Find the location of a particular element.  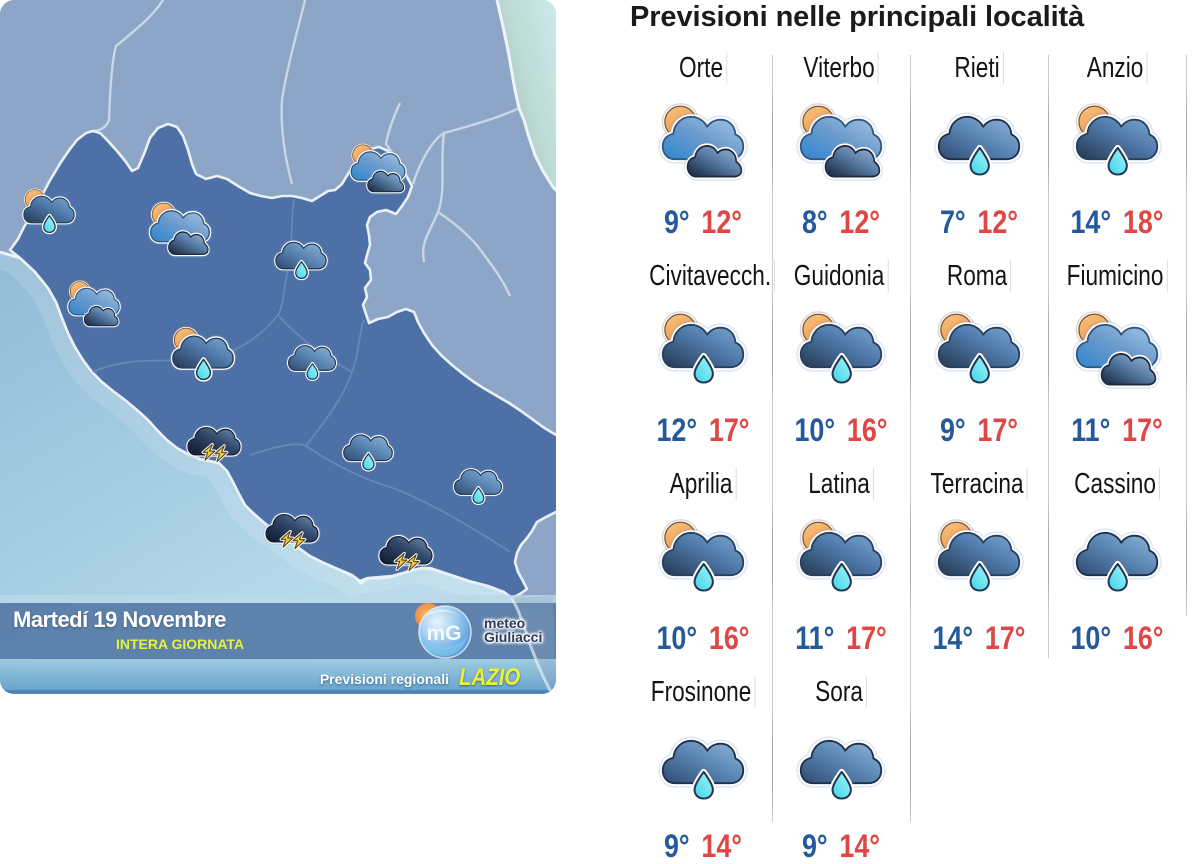

svg-text: mG is located at coordinates (443, 633).